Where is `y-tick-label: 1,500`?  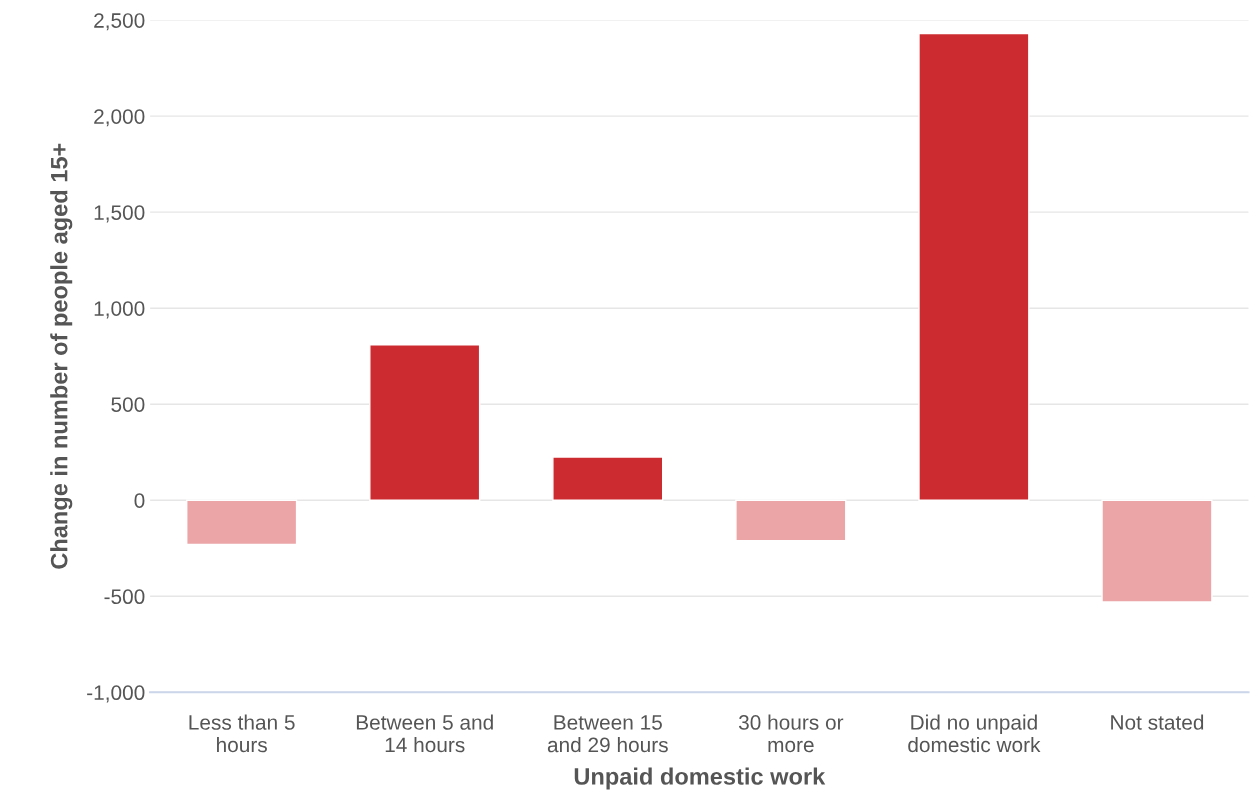
y-tick-label: 1,500 is located at coordinates (119, 214).